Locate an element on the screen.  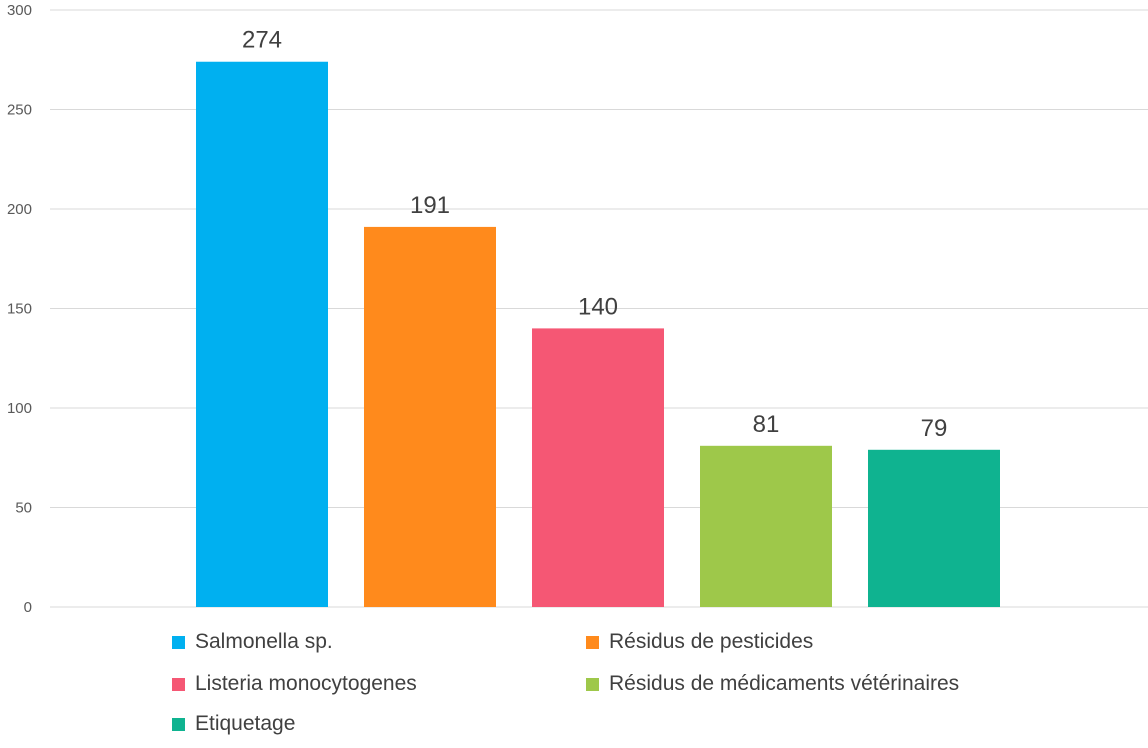
legend-label-residus-medicaments: Résidus de médicaments vétérinaires is located at coordinates (784, 683).